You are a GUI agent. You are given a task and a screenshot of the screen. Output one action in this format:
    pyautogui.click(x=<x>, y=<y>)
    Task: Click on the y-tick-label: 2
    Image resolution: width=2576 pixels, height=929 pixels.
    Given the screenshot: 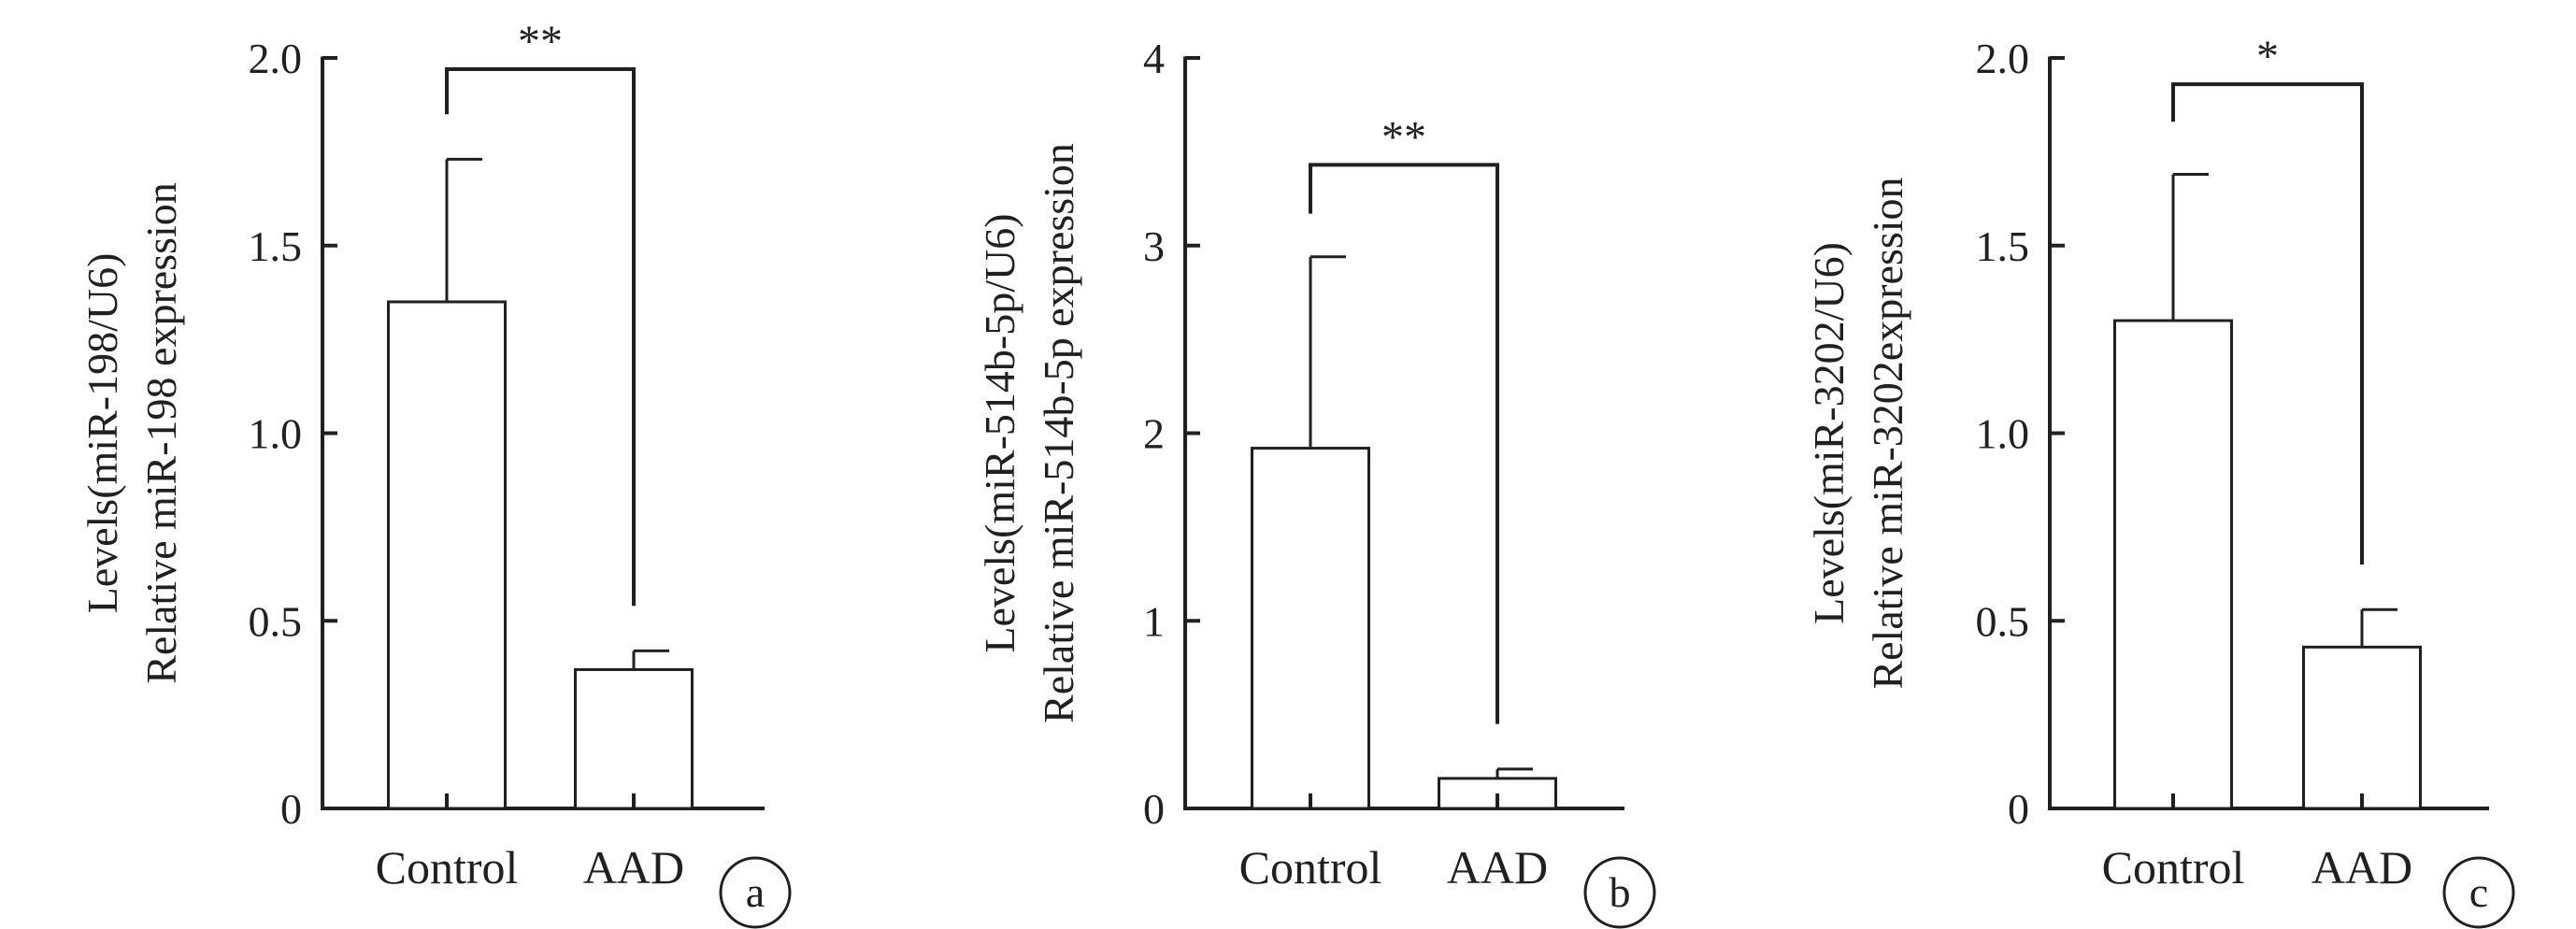 What is the action you would take?
    pyautogui.click(x=1154, y=434)
    